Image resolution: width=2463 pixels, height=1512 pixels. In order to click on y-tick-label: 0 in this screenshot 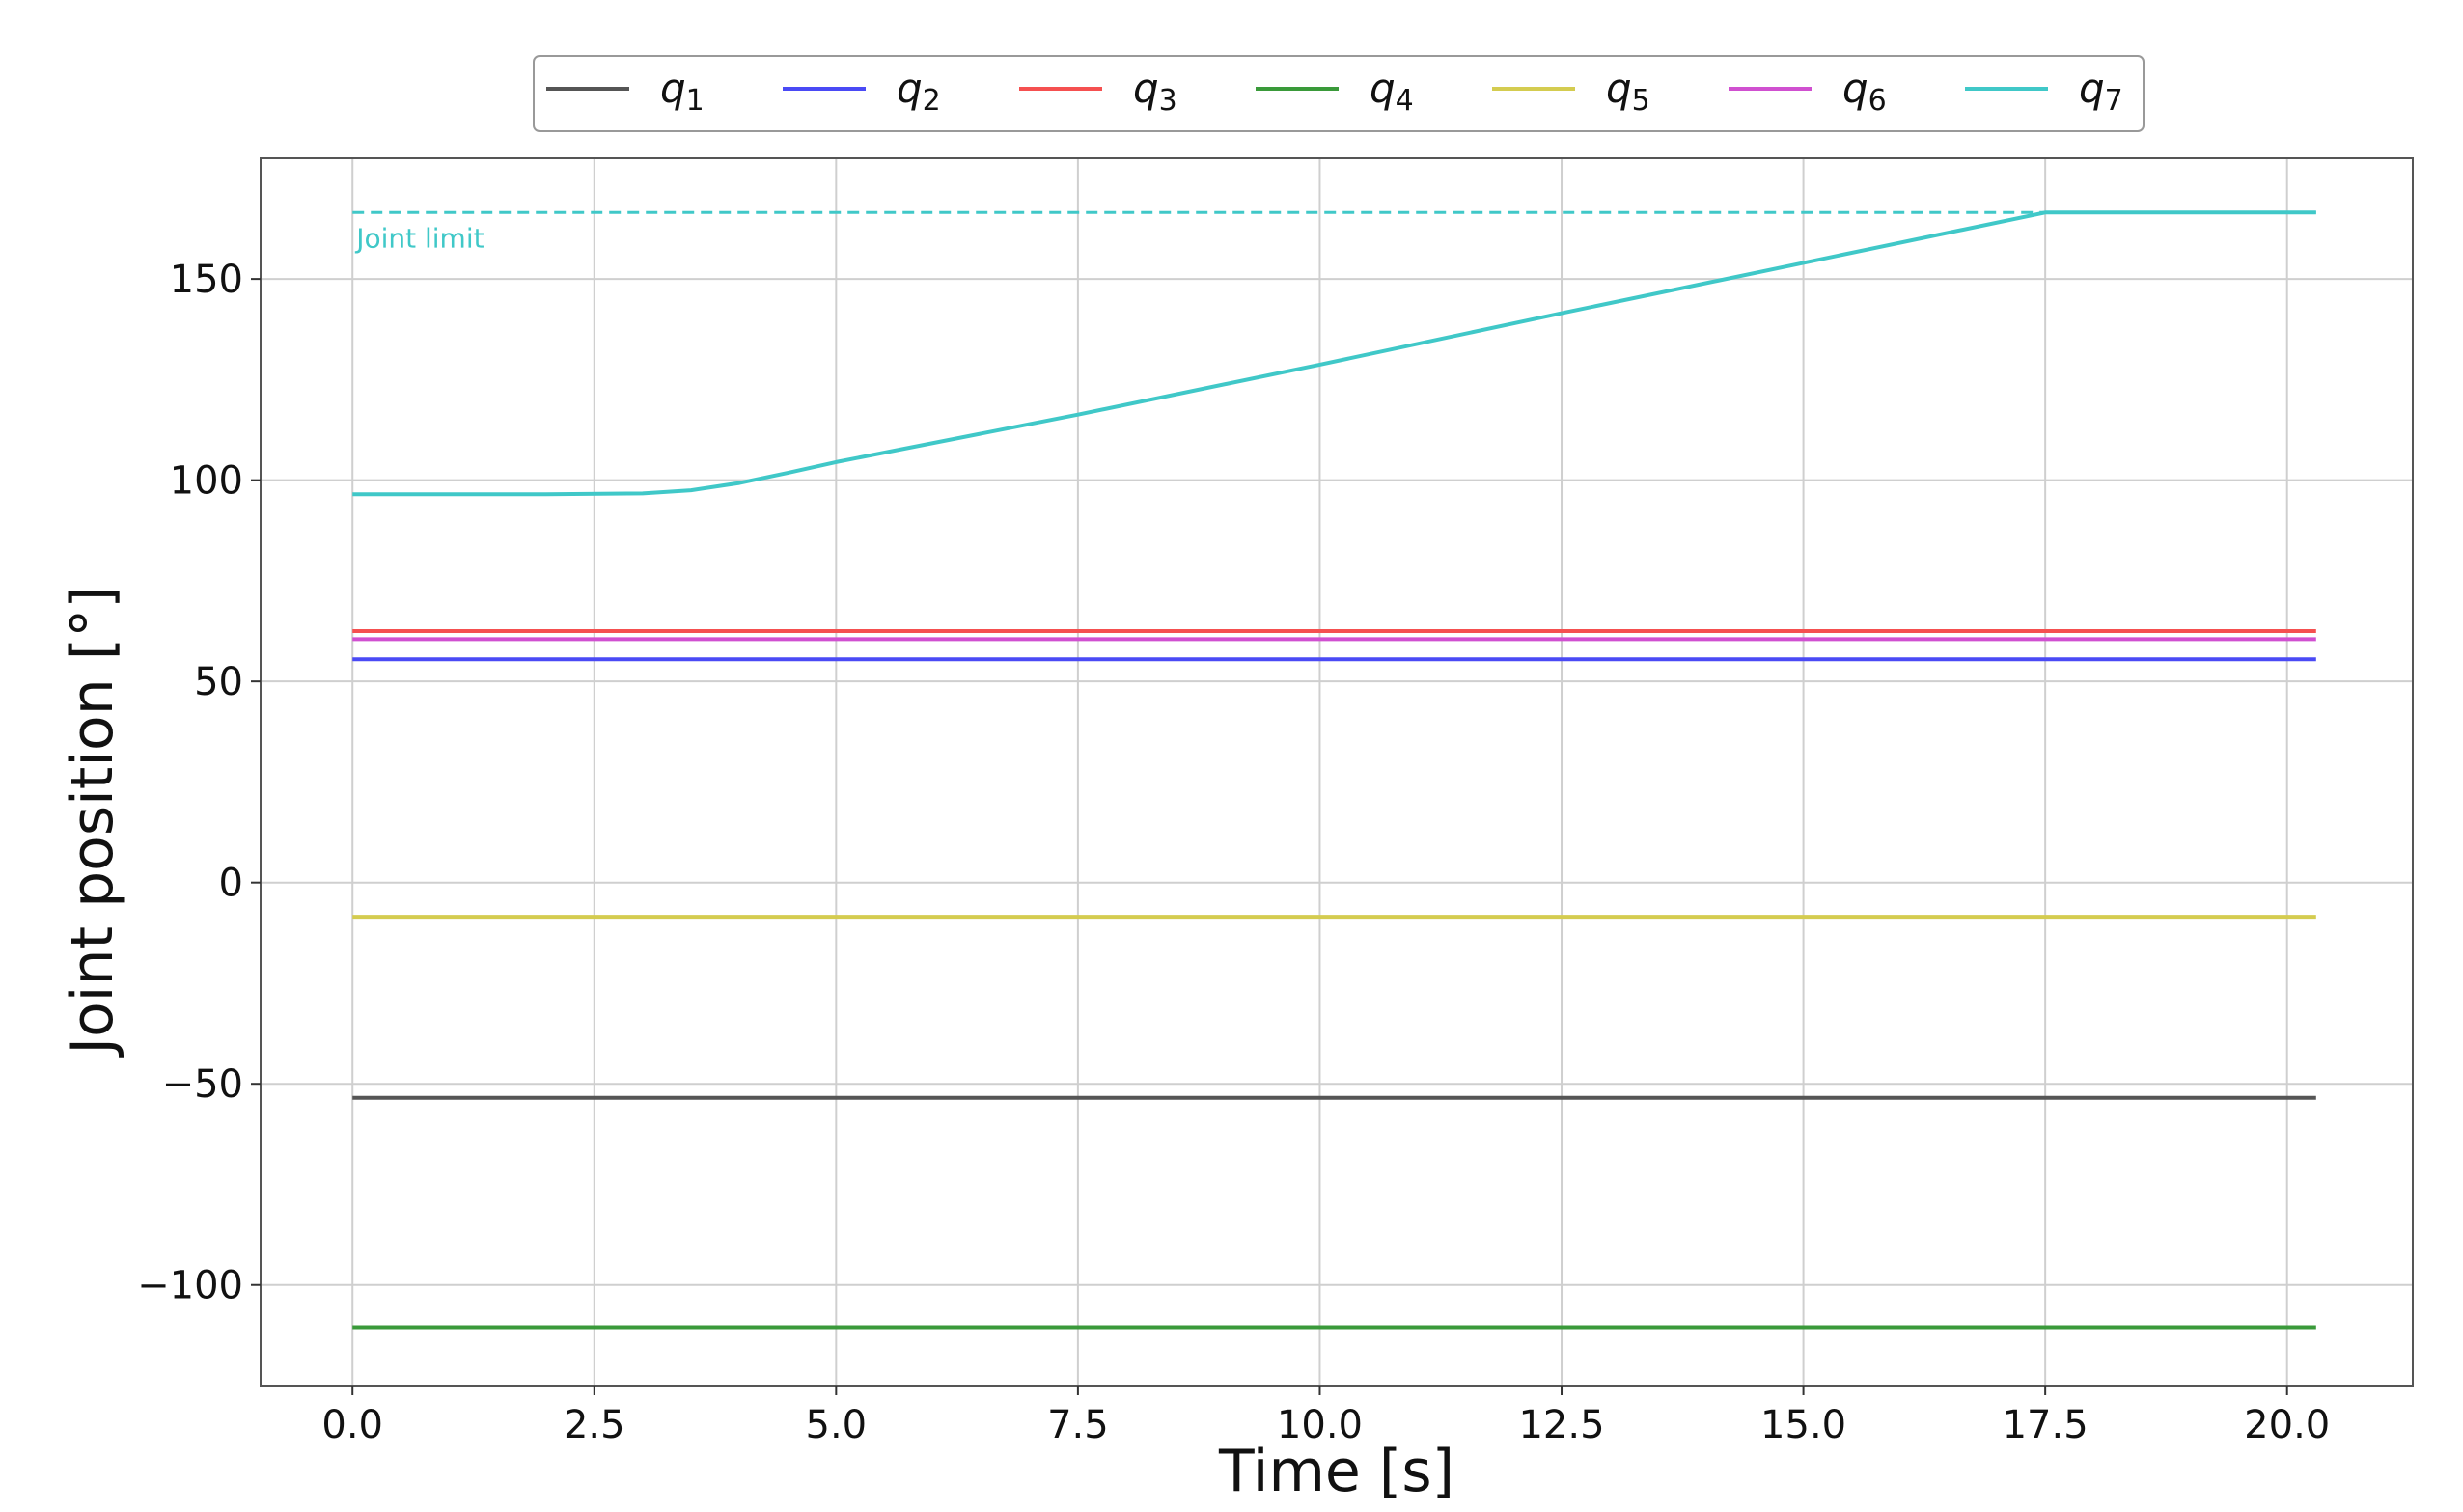, I will do `click(231, 884)`.